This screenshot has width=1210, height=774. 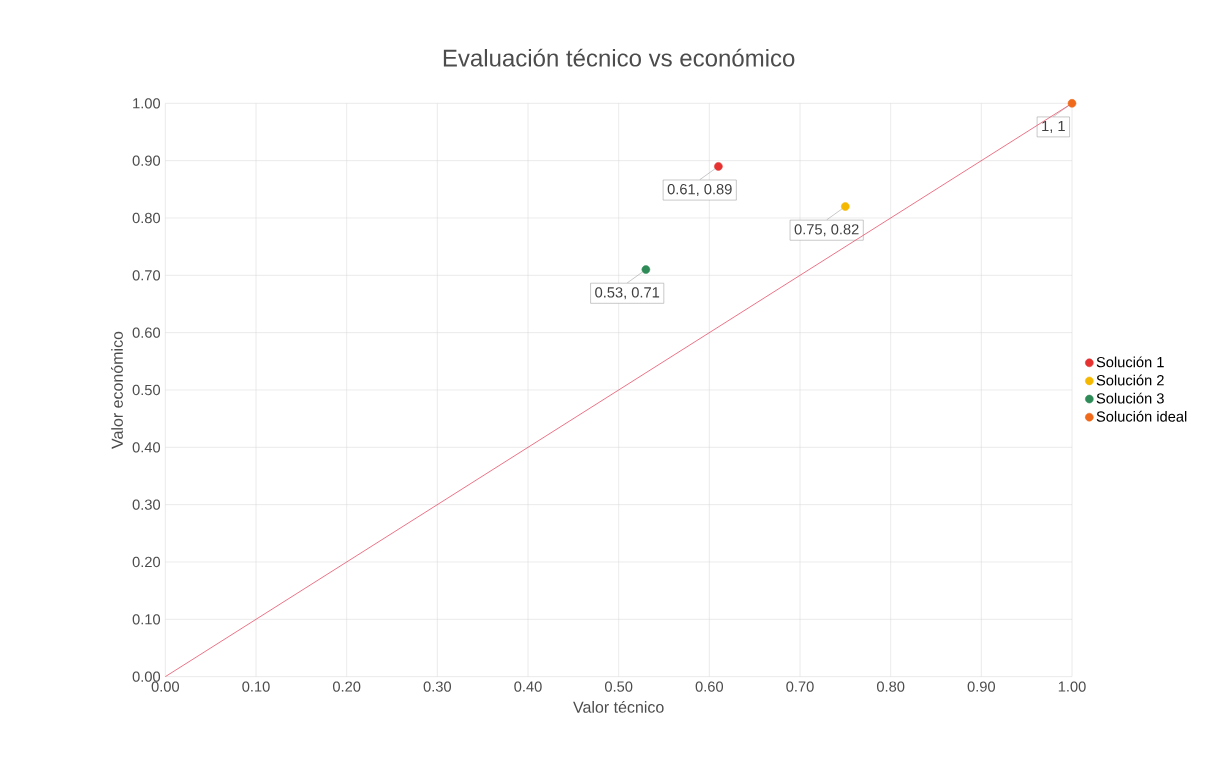 What do you see at coordinates (1141, 416) in the screenshot?
I see `legend-label: Solución ideal` at bounding box center [1141, 416].